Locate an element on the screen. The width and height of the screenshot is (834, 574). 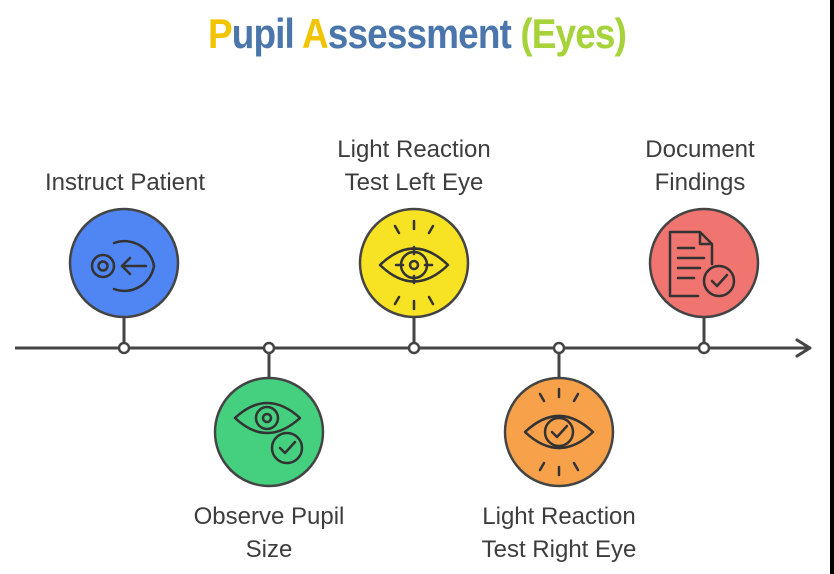
step-5-label-line1: Document is located at coordinates (700, 149).